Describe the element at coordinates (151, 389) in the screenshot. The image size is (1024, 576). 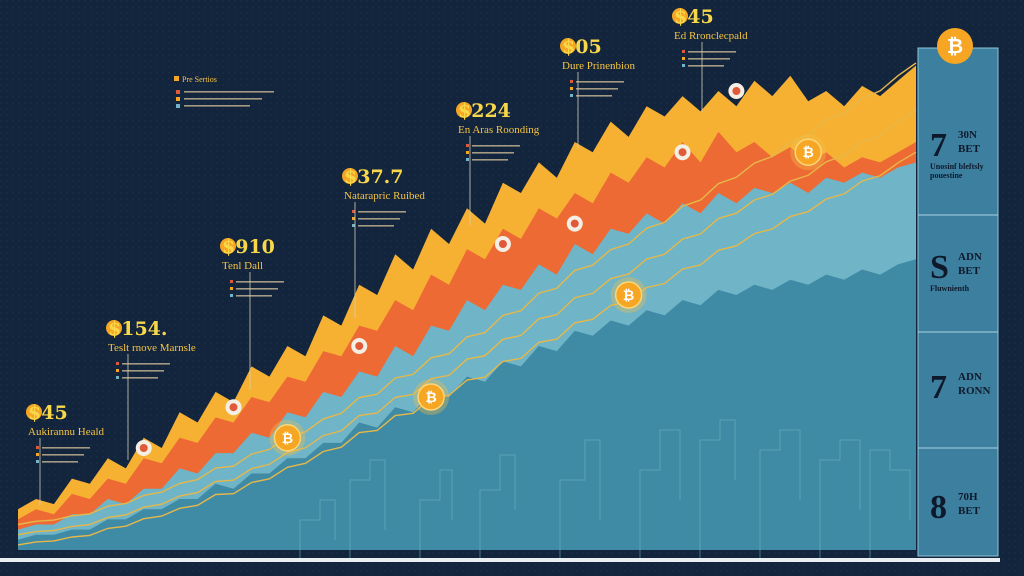
I see `annotation-2: $154. Teslt rnove Marnsle` at that location.